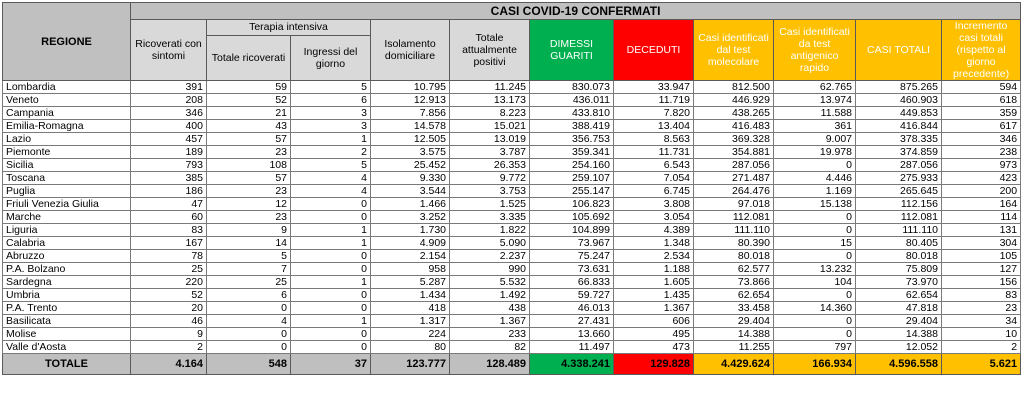  What do you see at coordinates (653, 364) in the screenshot?
I see `total-deceduti: 129.828` at bounding box center [653, 364].